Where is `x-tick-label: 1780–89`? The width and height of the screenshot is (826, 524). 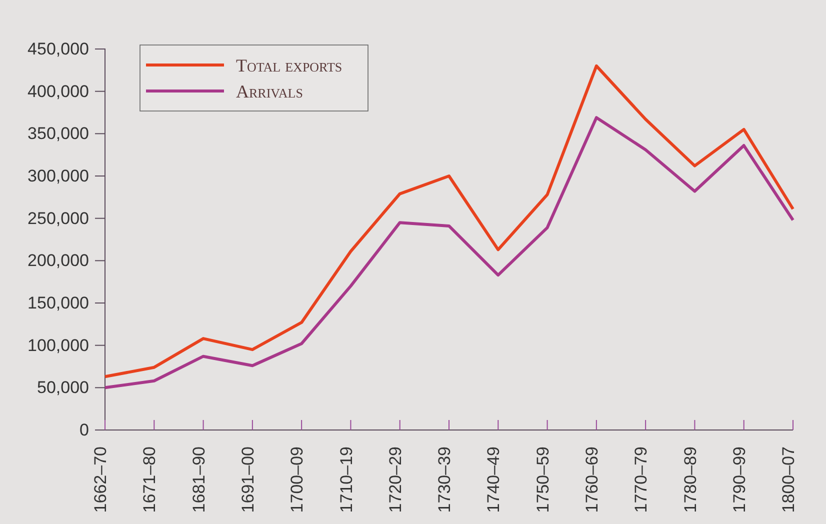
x-tick-label: 1780–89 is located at coordinates (690, 479).